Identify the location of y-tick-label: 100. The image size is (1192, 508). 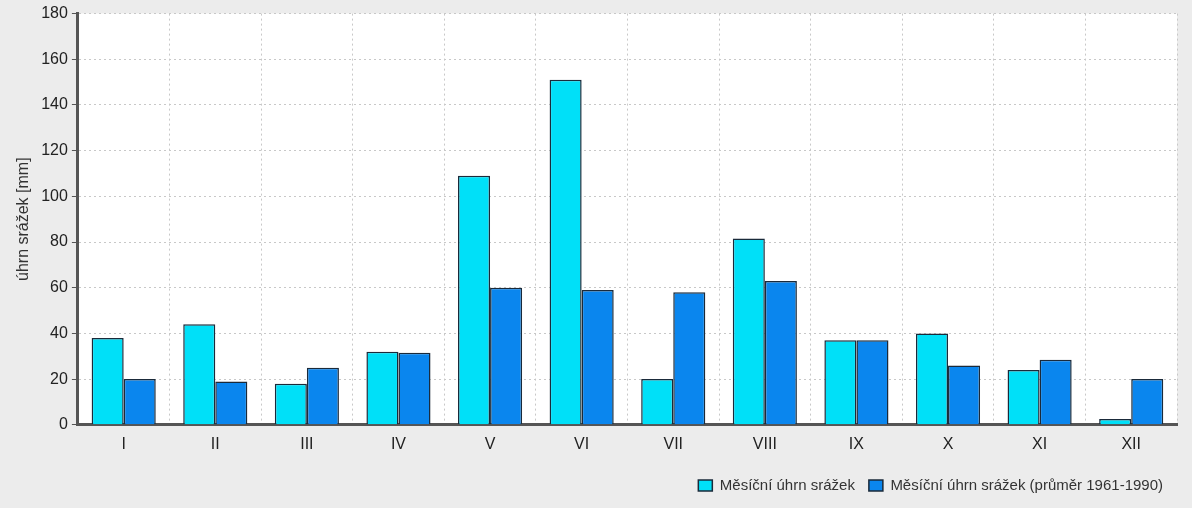
(54, 195).